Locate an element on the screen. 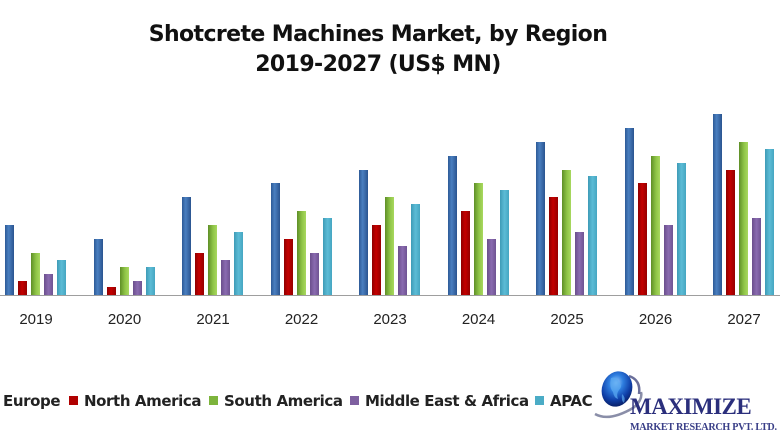 The width and height of the screenshot is (780, 440). bar-south-america-2022 is located at coordinates (301, 253).